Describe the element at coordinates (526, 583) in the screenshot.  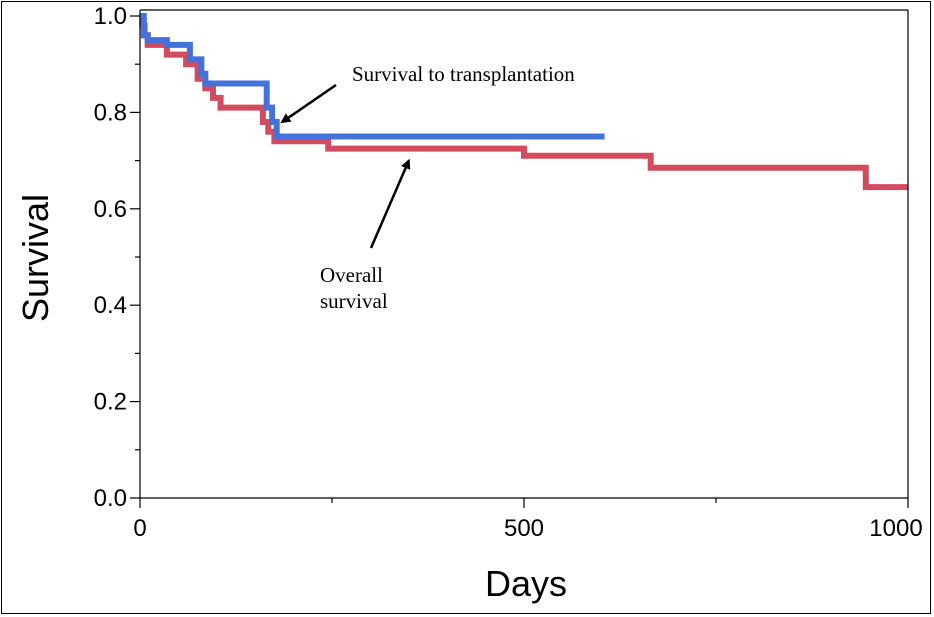
I see `x-axis-title: Days` at that location.